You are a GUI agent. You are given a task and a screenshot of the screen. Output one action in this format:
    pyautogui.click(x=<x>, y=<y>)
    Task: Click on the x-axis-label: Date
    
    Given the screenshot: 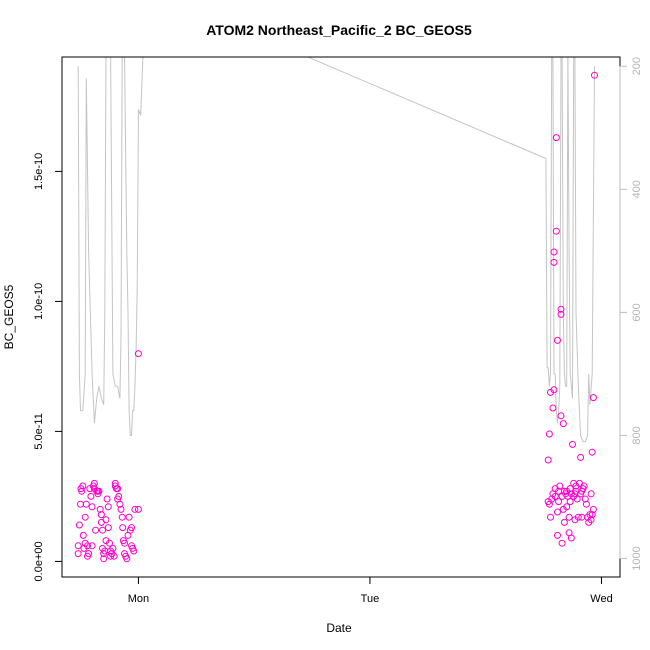 What is the action you would take?
    pyautogui.click(x=339, y=628)
    